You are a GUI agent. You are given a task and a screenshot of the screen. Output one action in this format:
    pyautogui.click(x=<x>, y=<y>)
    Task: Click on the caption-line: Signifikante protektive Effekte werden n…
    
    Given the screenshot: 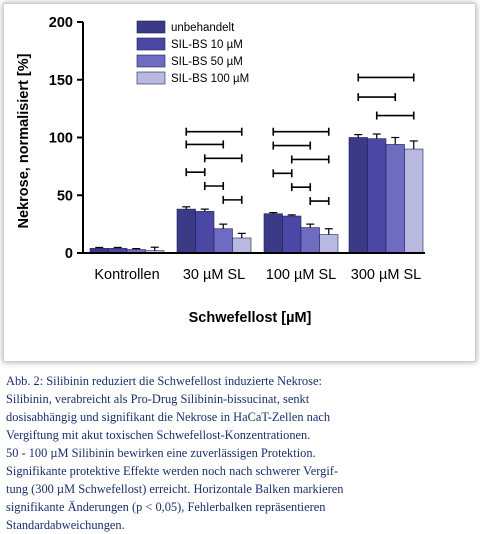 What is the action you would take?
    pyautogui.click(x=172, y=471)
    